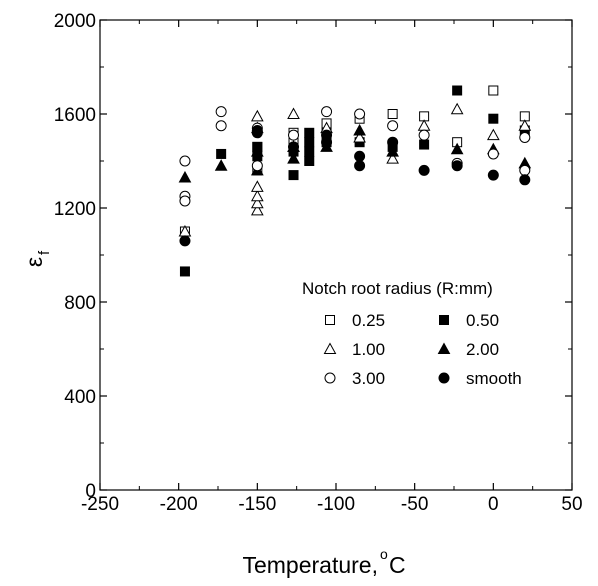 This screenshot has height=586, width=598. I want to click on svg-text: f, so click(44, 252).